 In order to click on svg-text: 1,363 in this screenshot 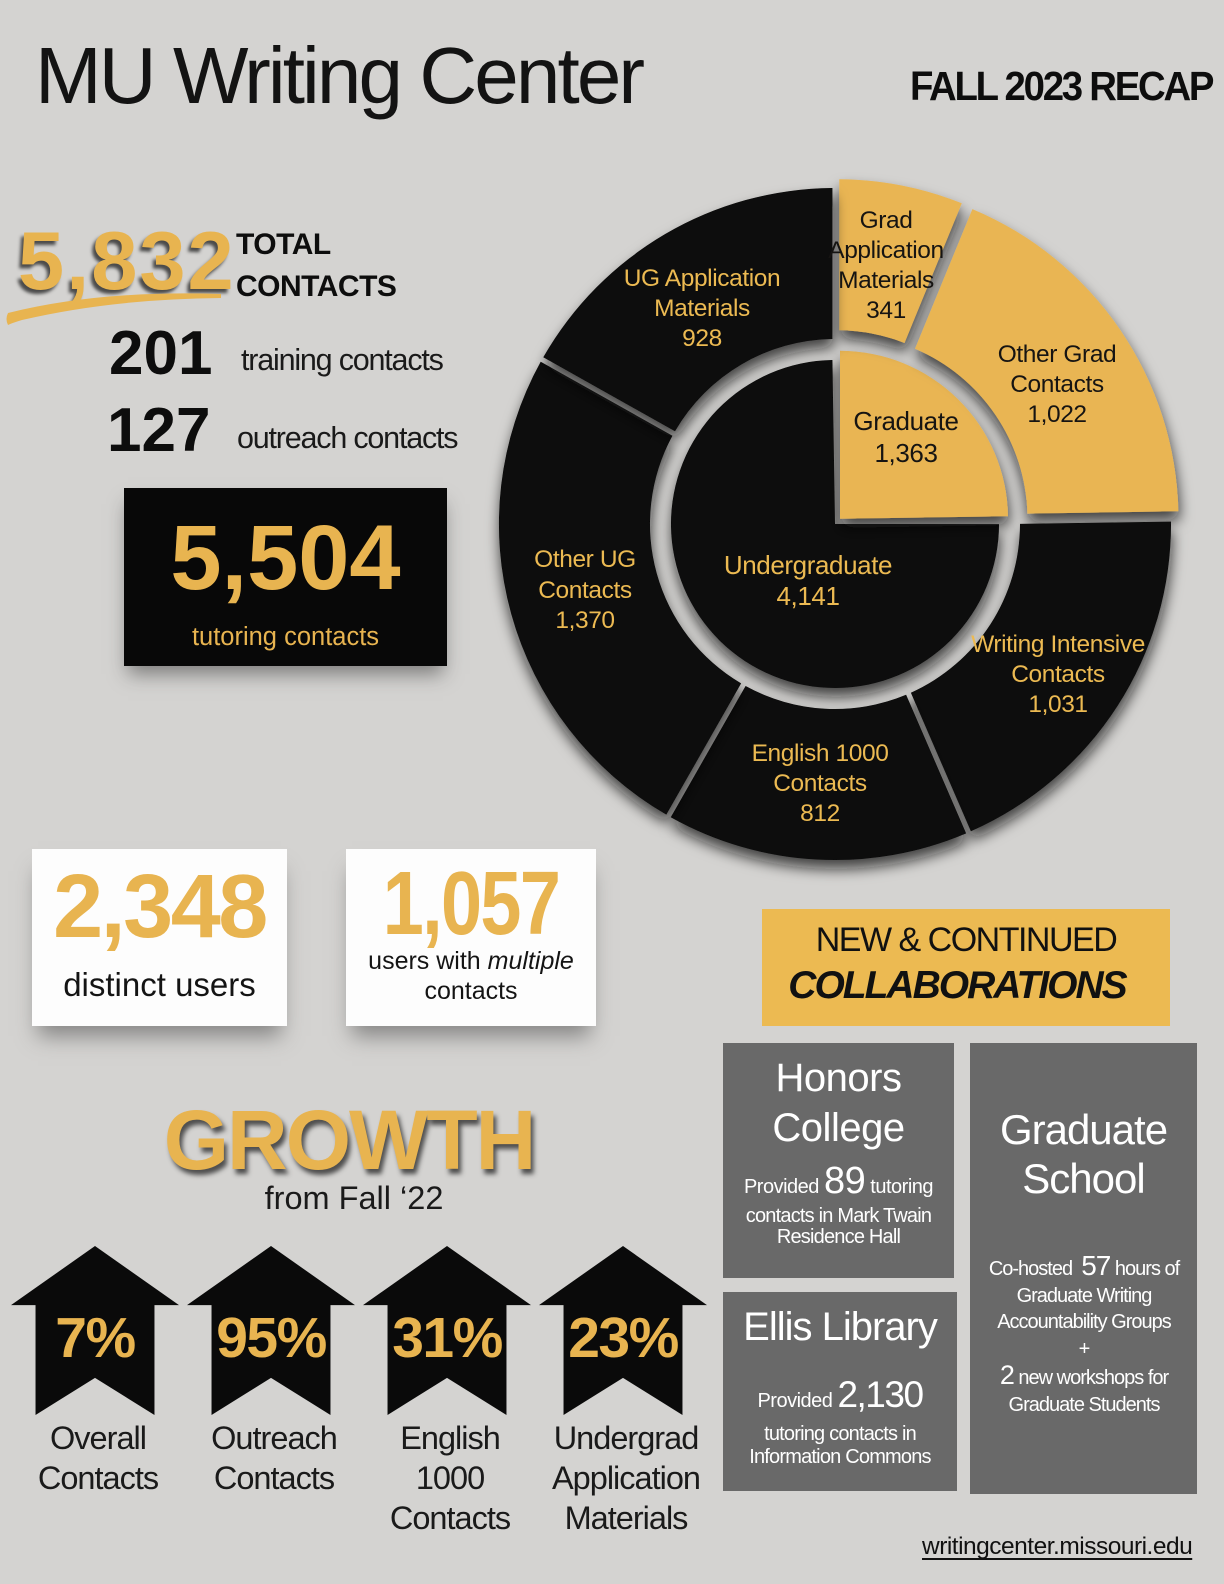, I will do `click(905, 453)`.